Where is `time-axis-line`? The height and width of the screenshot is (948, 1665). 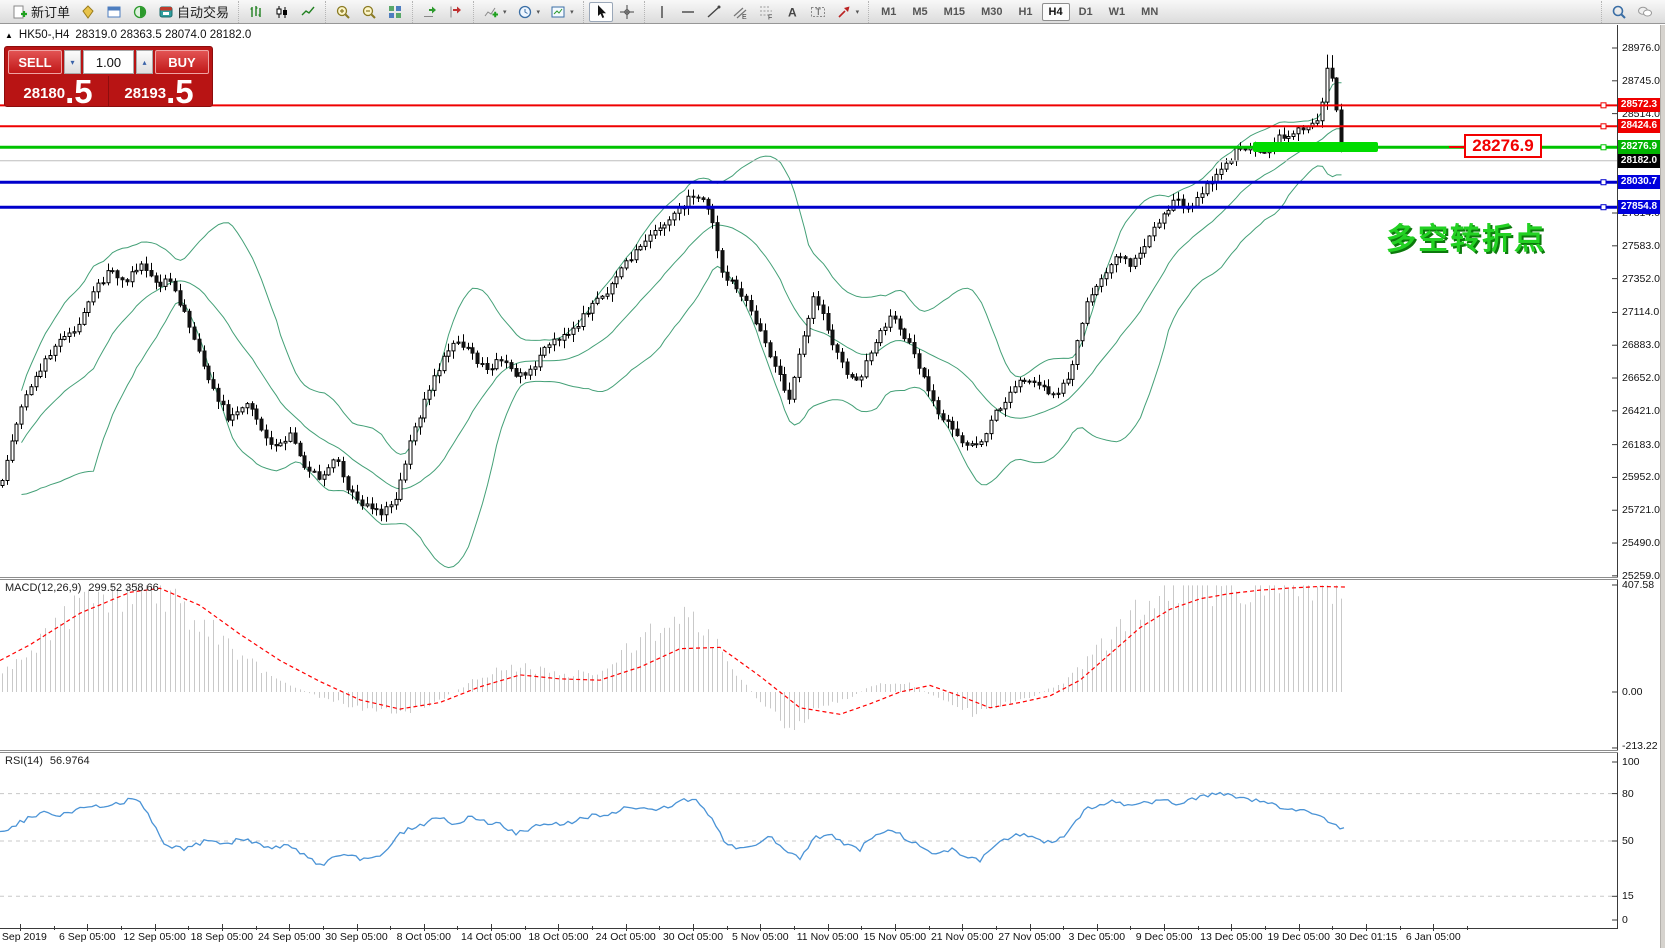 time-axis-line is located at coordinates (809, 928).